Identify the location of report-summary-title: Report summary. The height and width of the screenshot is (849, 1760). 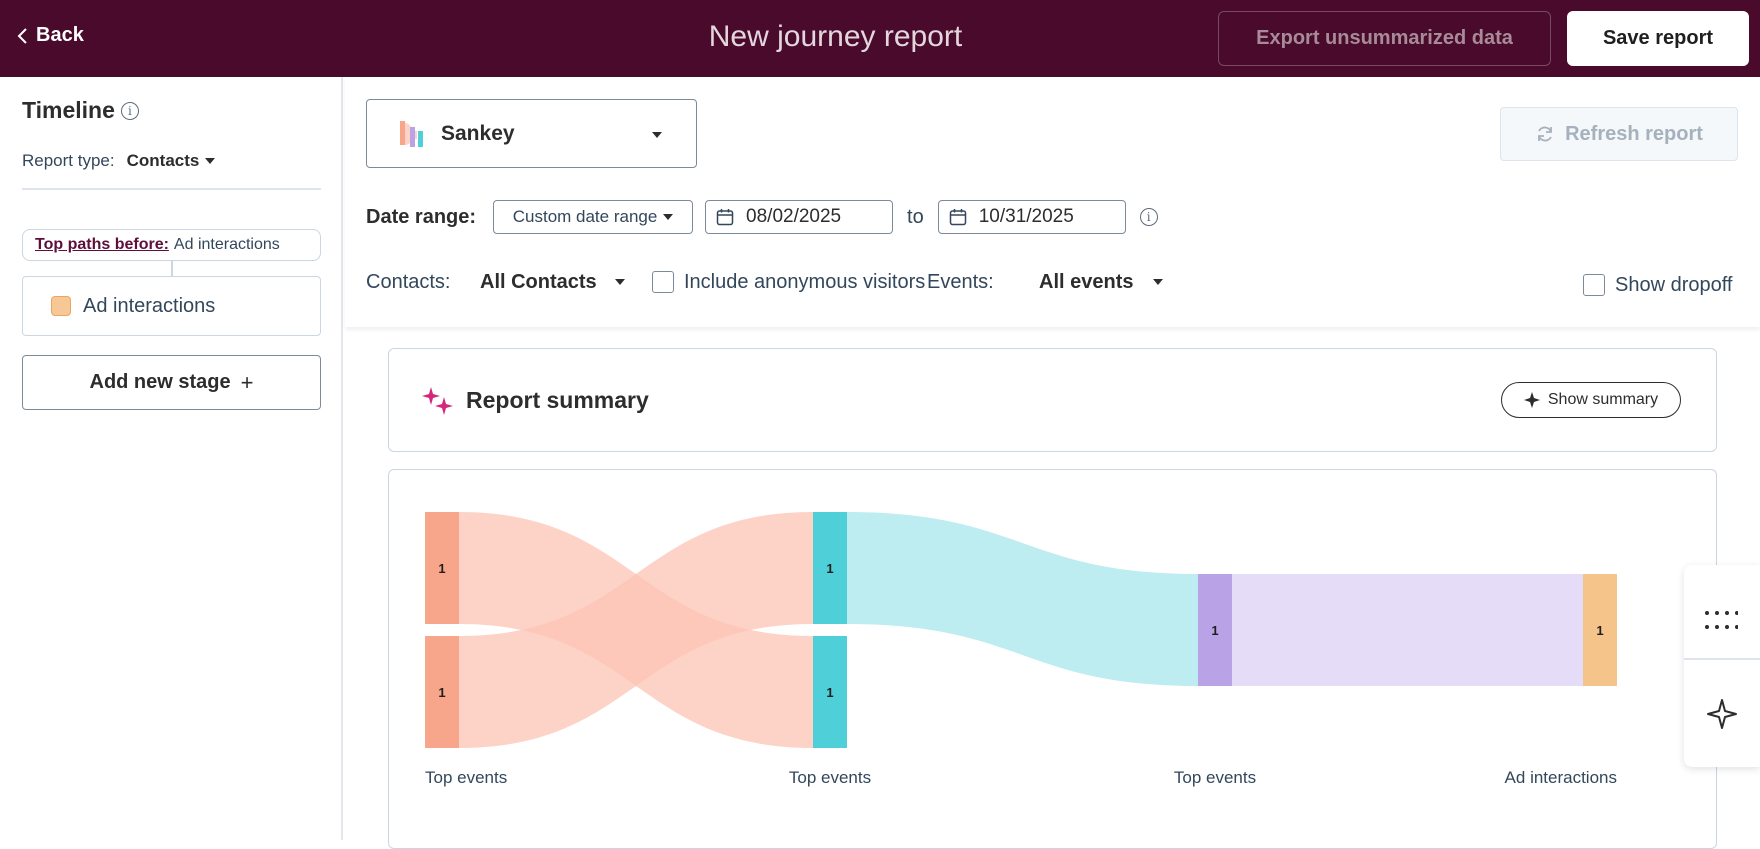
(557, 400).